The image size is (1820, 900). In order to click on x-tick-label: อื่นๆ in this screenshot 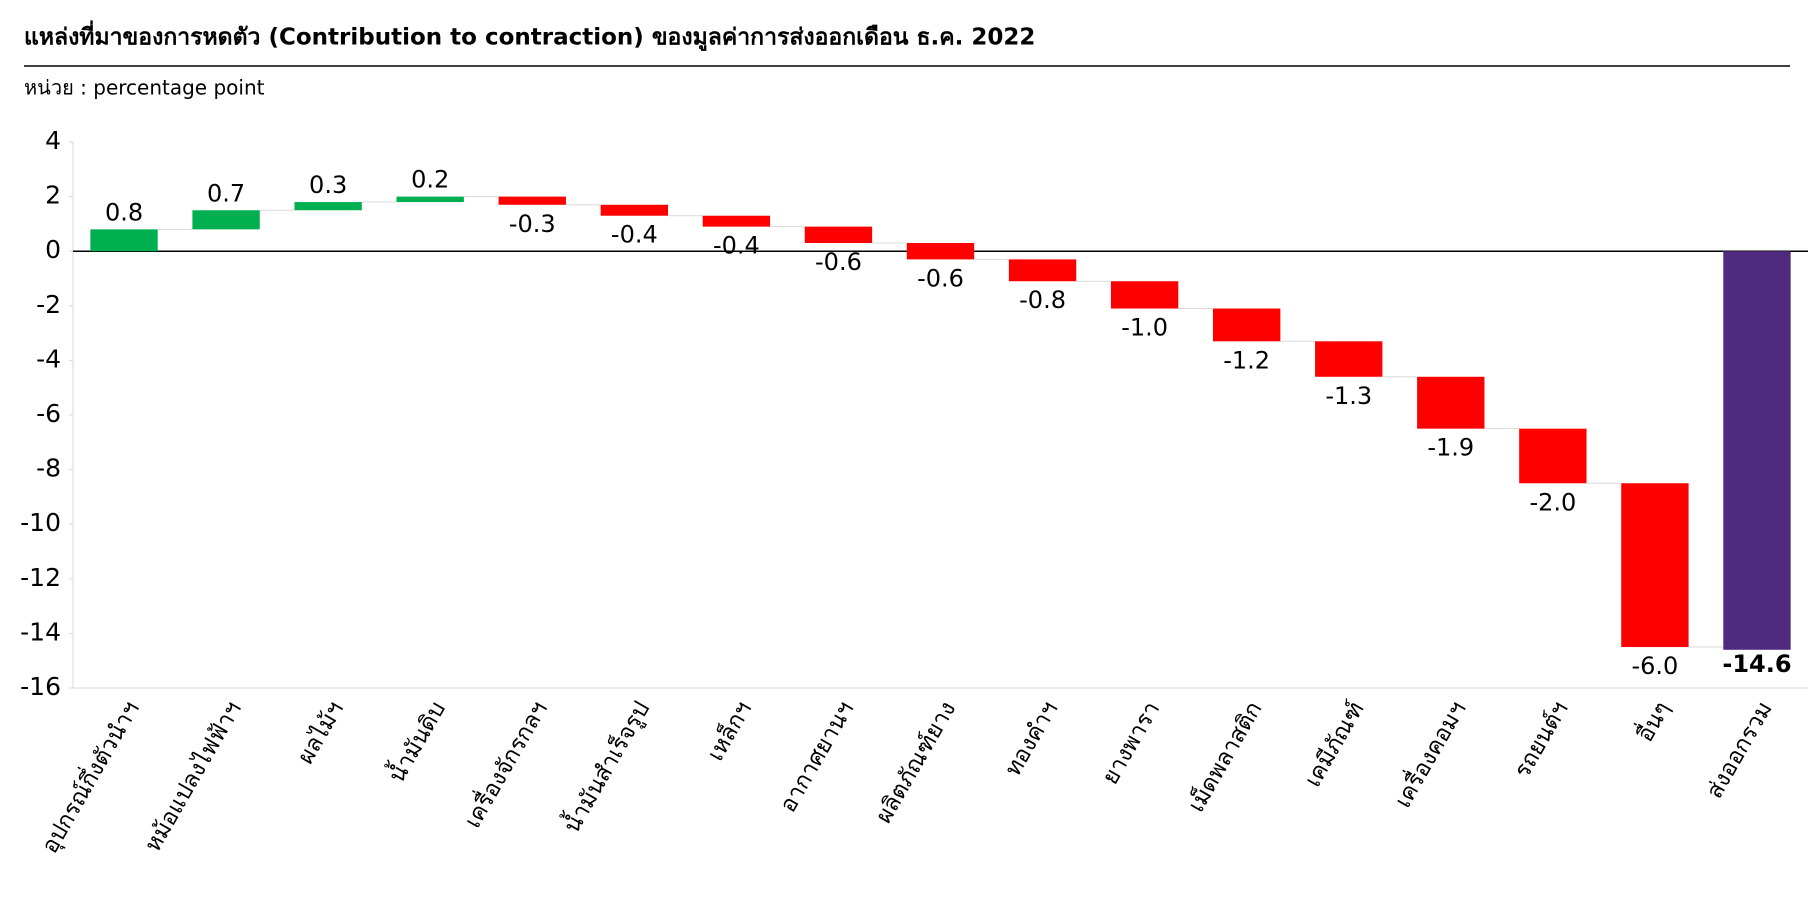, I will do `click(1652, 720)`.